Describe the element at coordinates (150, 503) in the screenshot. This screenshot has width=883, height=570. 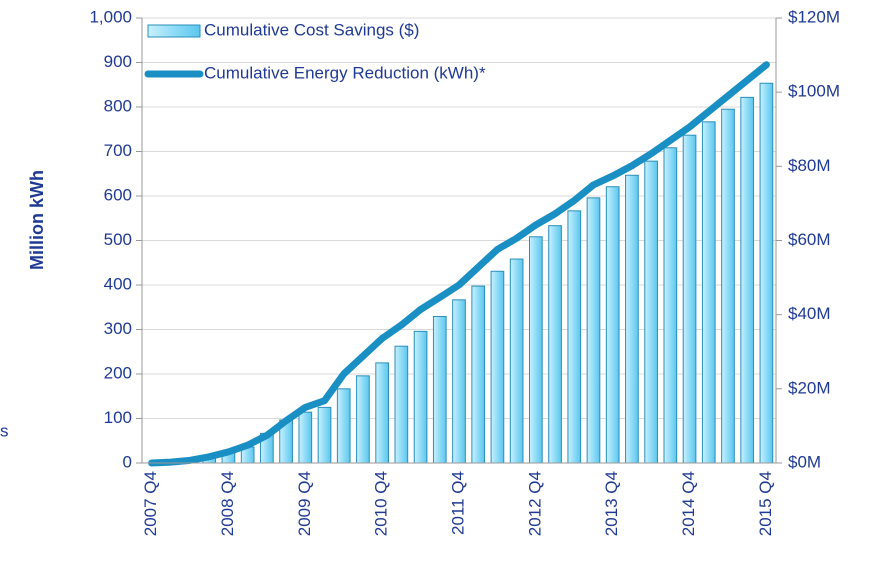
I see `x-tick-label: 2007 Q4` at that location.